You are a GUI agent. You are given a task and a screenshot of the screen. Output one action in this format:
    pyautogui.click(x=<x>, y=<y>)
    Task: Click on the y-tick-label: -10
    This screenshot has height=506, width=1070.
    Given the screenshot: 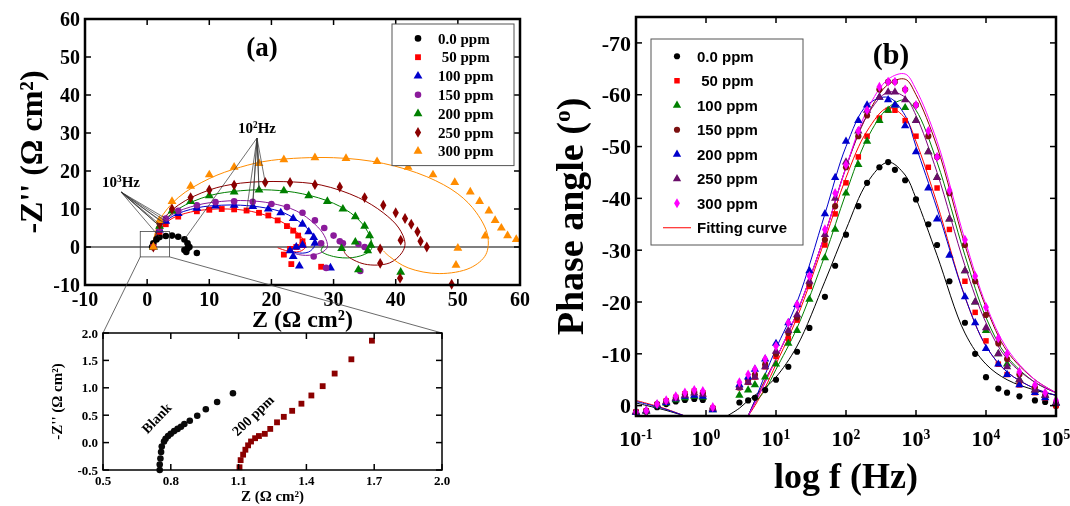 What is the action you would take?
    pyautogui.click(x=616, y=354)
    